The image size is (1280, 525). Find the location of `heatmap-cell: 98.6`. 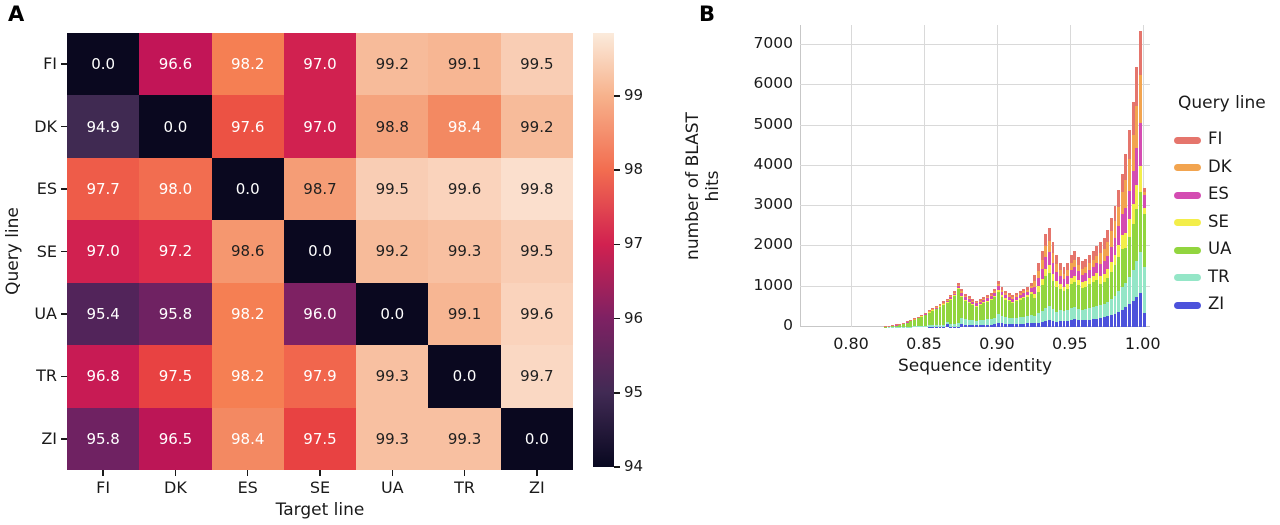

heatmap-cell: 98.6 is located at coordinates (247, 251).